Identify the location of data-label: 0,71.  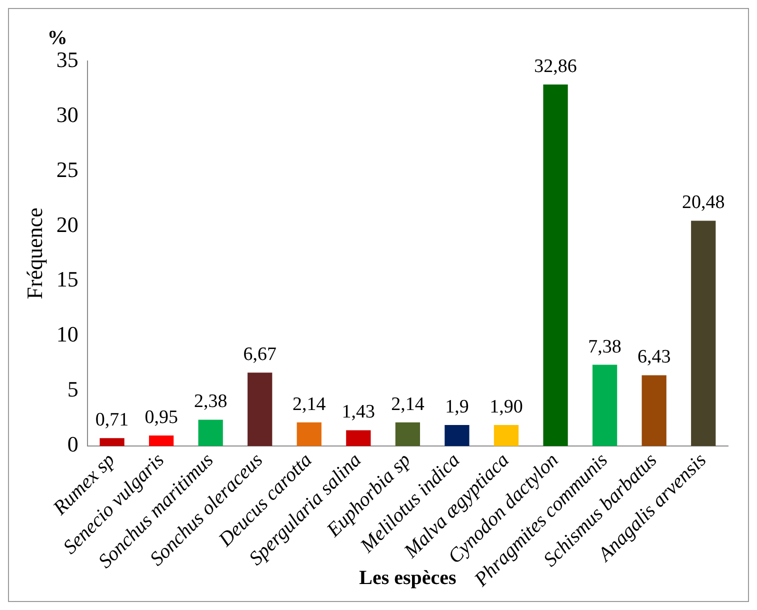
(112, 420).